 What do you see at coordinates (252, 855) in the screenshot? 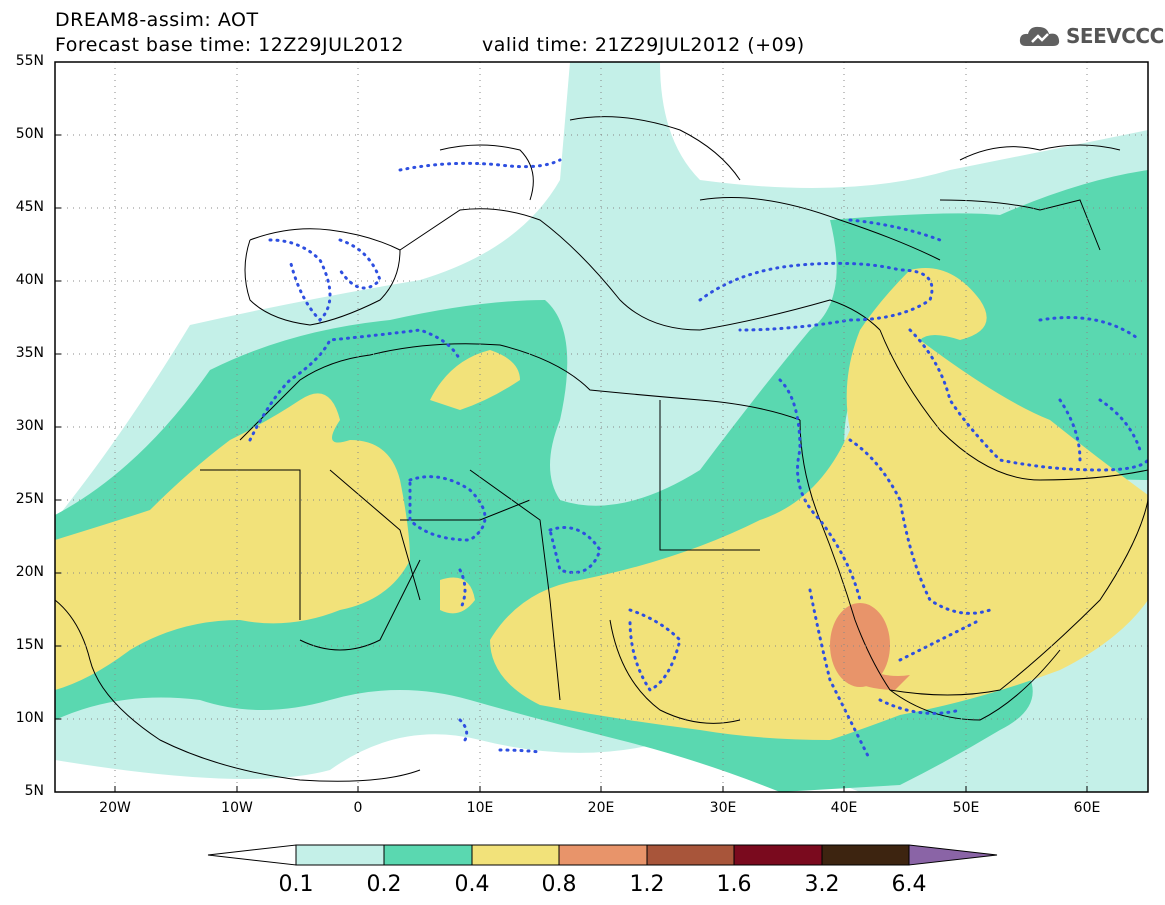
I see `colorbar-segment-under` at bounding box center [252, 855].